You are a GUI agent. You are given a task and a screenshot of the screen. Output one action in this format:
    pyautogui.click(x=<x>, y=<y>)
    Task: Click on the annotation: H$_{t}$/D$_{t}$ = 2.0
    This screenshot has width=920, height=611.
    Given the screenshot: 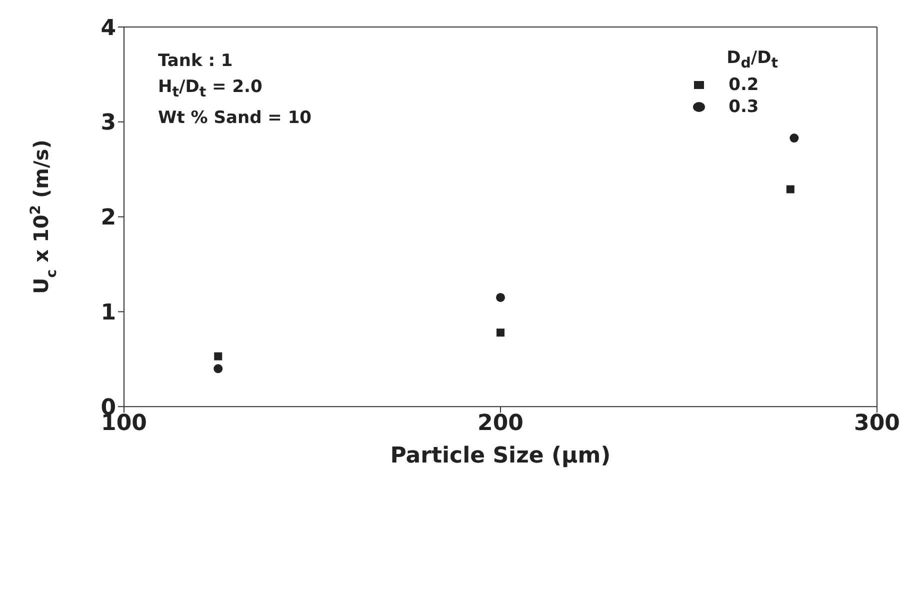 What is the action you would take?
    pyautogui.click(x=211, y=89)
    